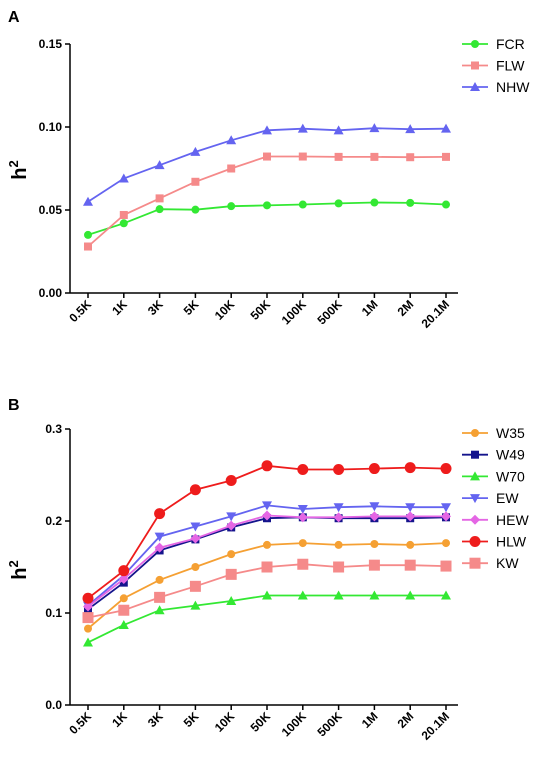 The width and height of the screenshot is (550, 760). Describe the element at coordinates (53, 521) in the screenshot. I see `y-tick-label: 0.2` at that location.